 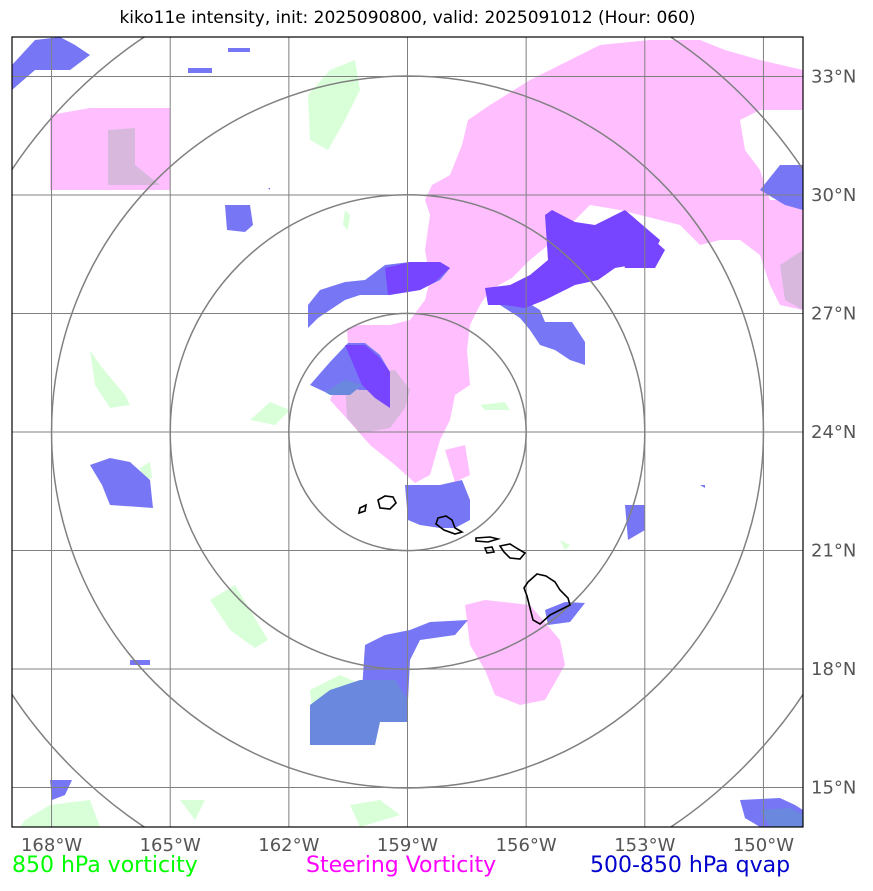 I want to click on latitude-labels: 33°N 30°N 27°N 24°N 21°N 18°N 15°N, so click(x=833, y=433).